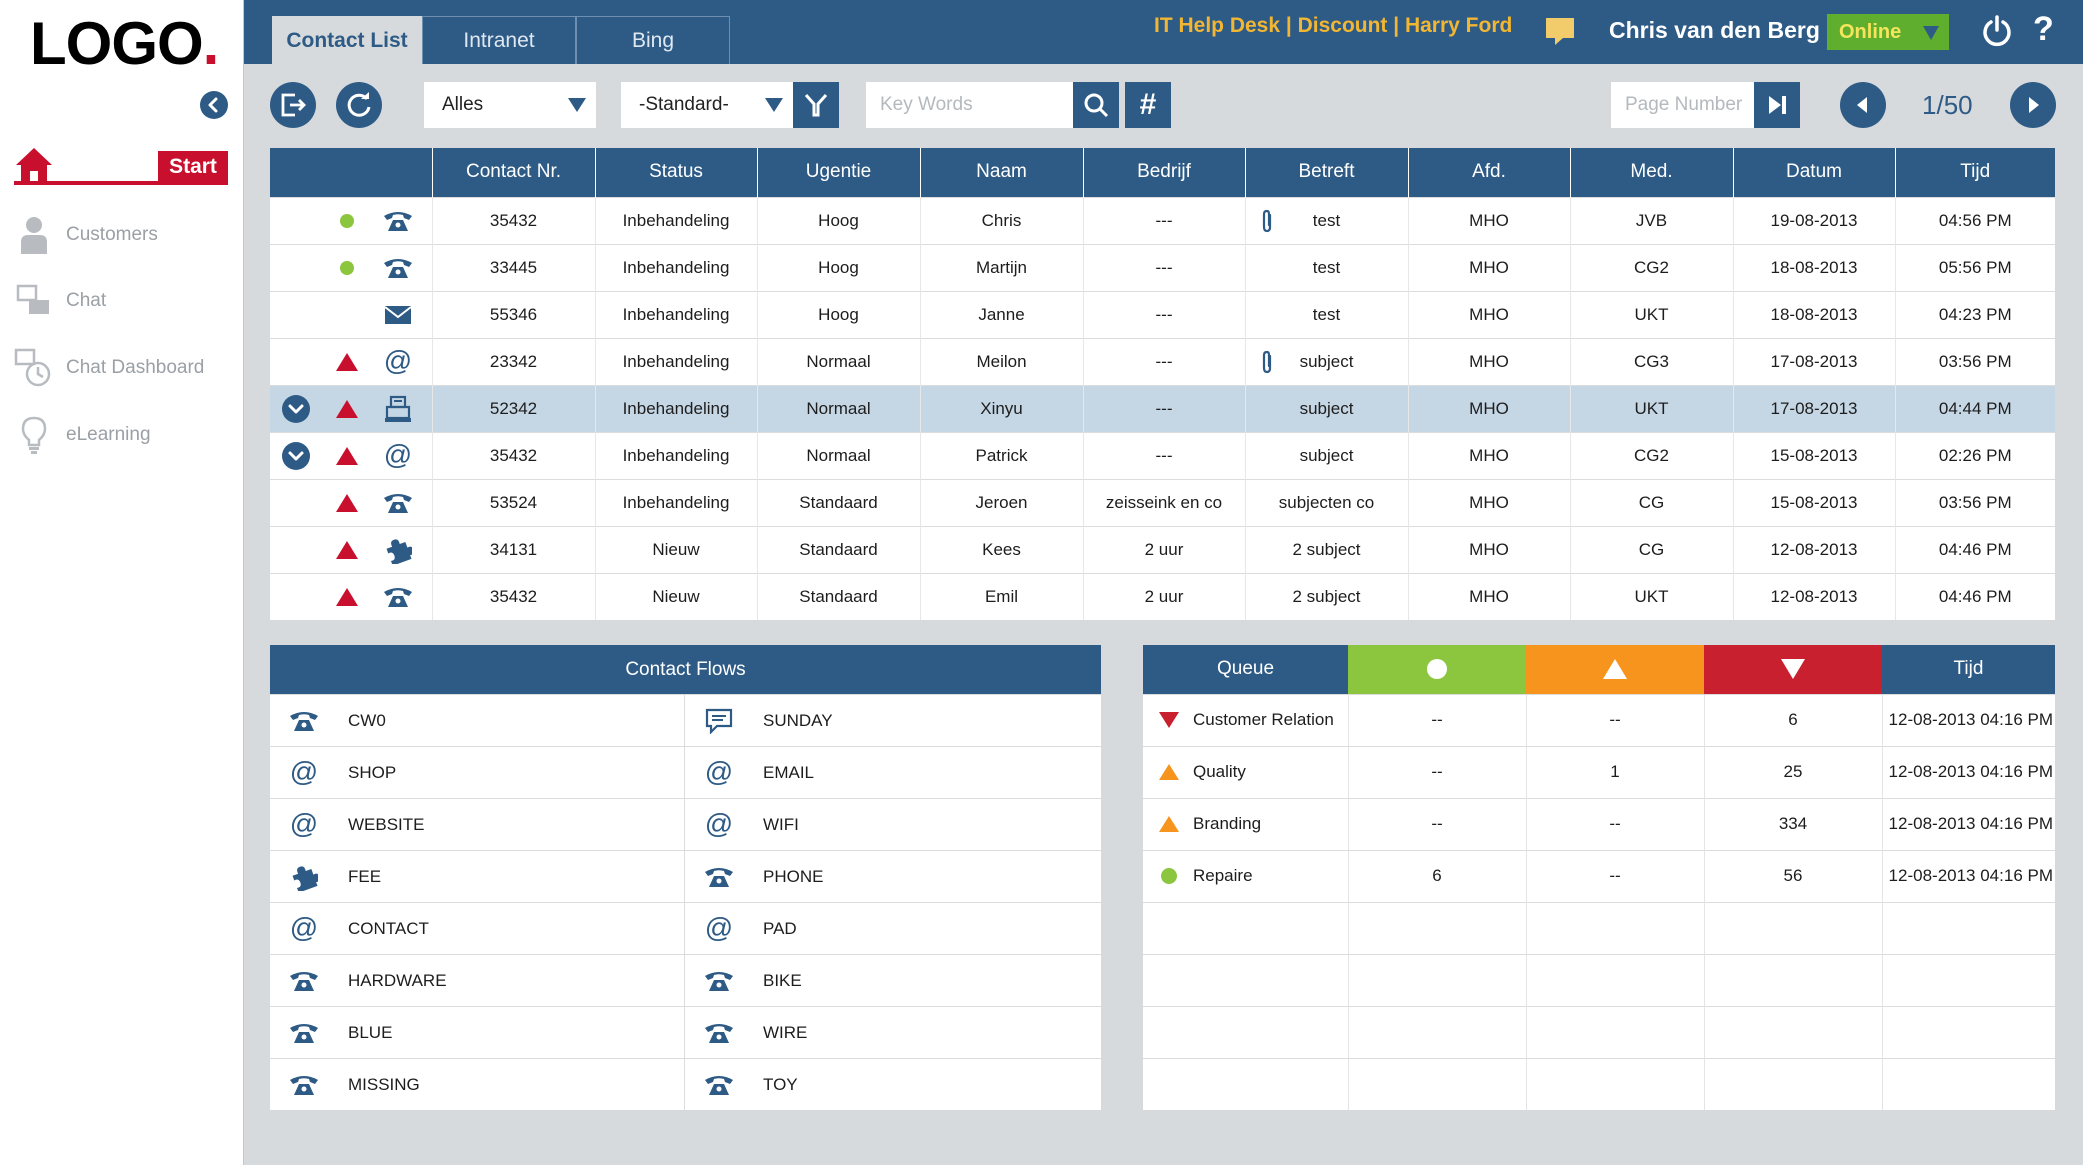 The image size is (2083, 1165). Describe the element at coordinates (347, 40) in the screenshot. I see `tab-contact-list: Contact List` at that location.